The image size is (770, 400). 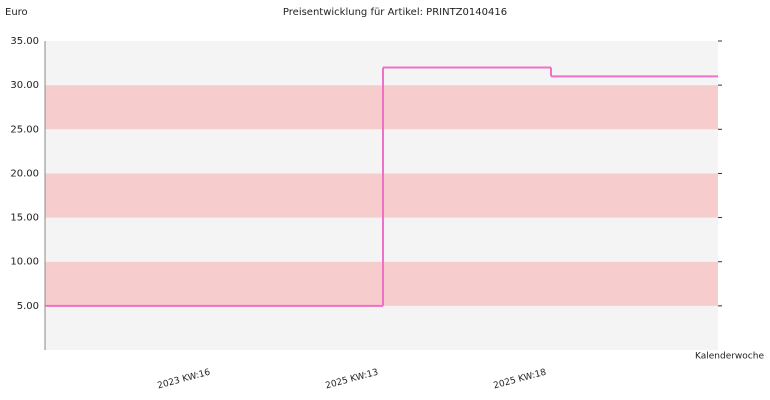 I want to click on y-tick-label: 25.00, so click(x=24, y=129).